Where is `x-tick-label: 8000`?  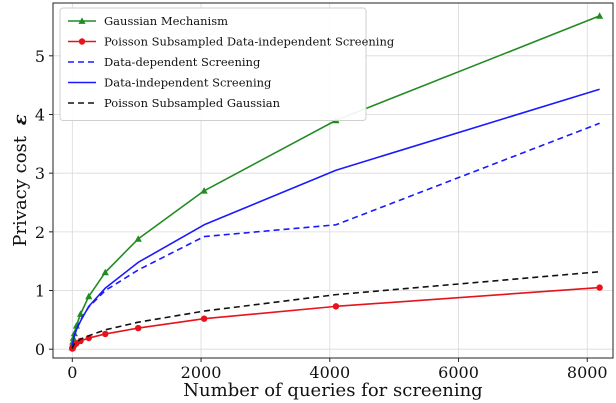 x-tick-label: 8000 is located at coordinates (587, 372).